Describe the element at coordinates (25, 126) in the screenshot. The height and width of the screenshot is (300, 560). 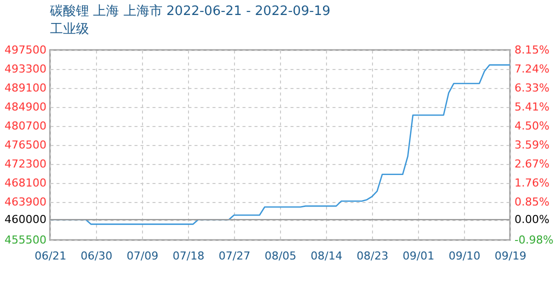
I see `y-tick-label: 480700` at that location.